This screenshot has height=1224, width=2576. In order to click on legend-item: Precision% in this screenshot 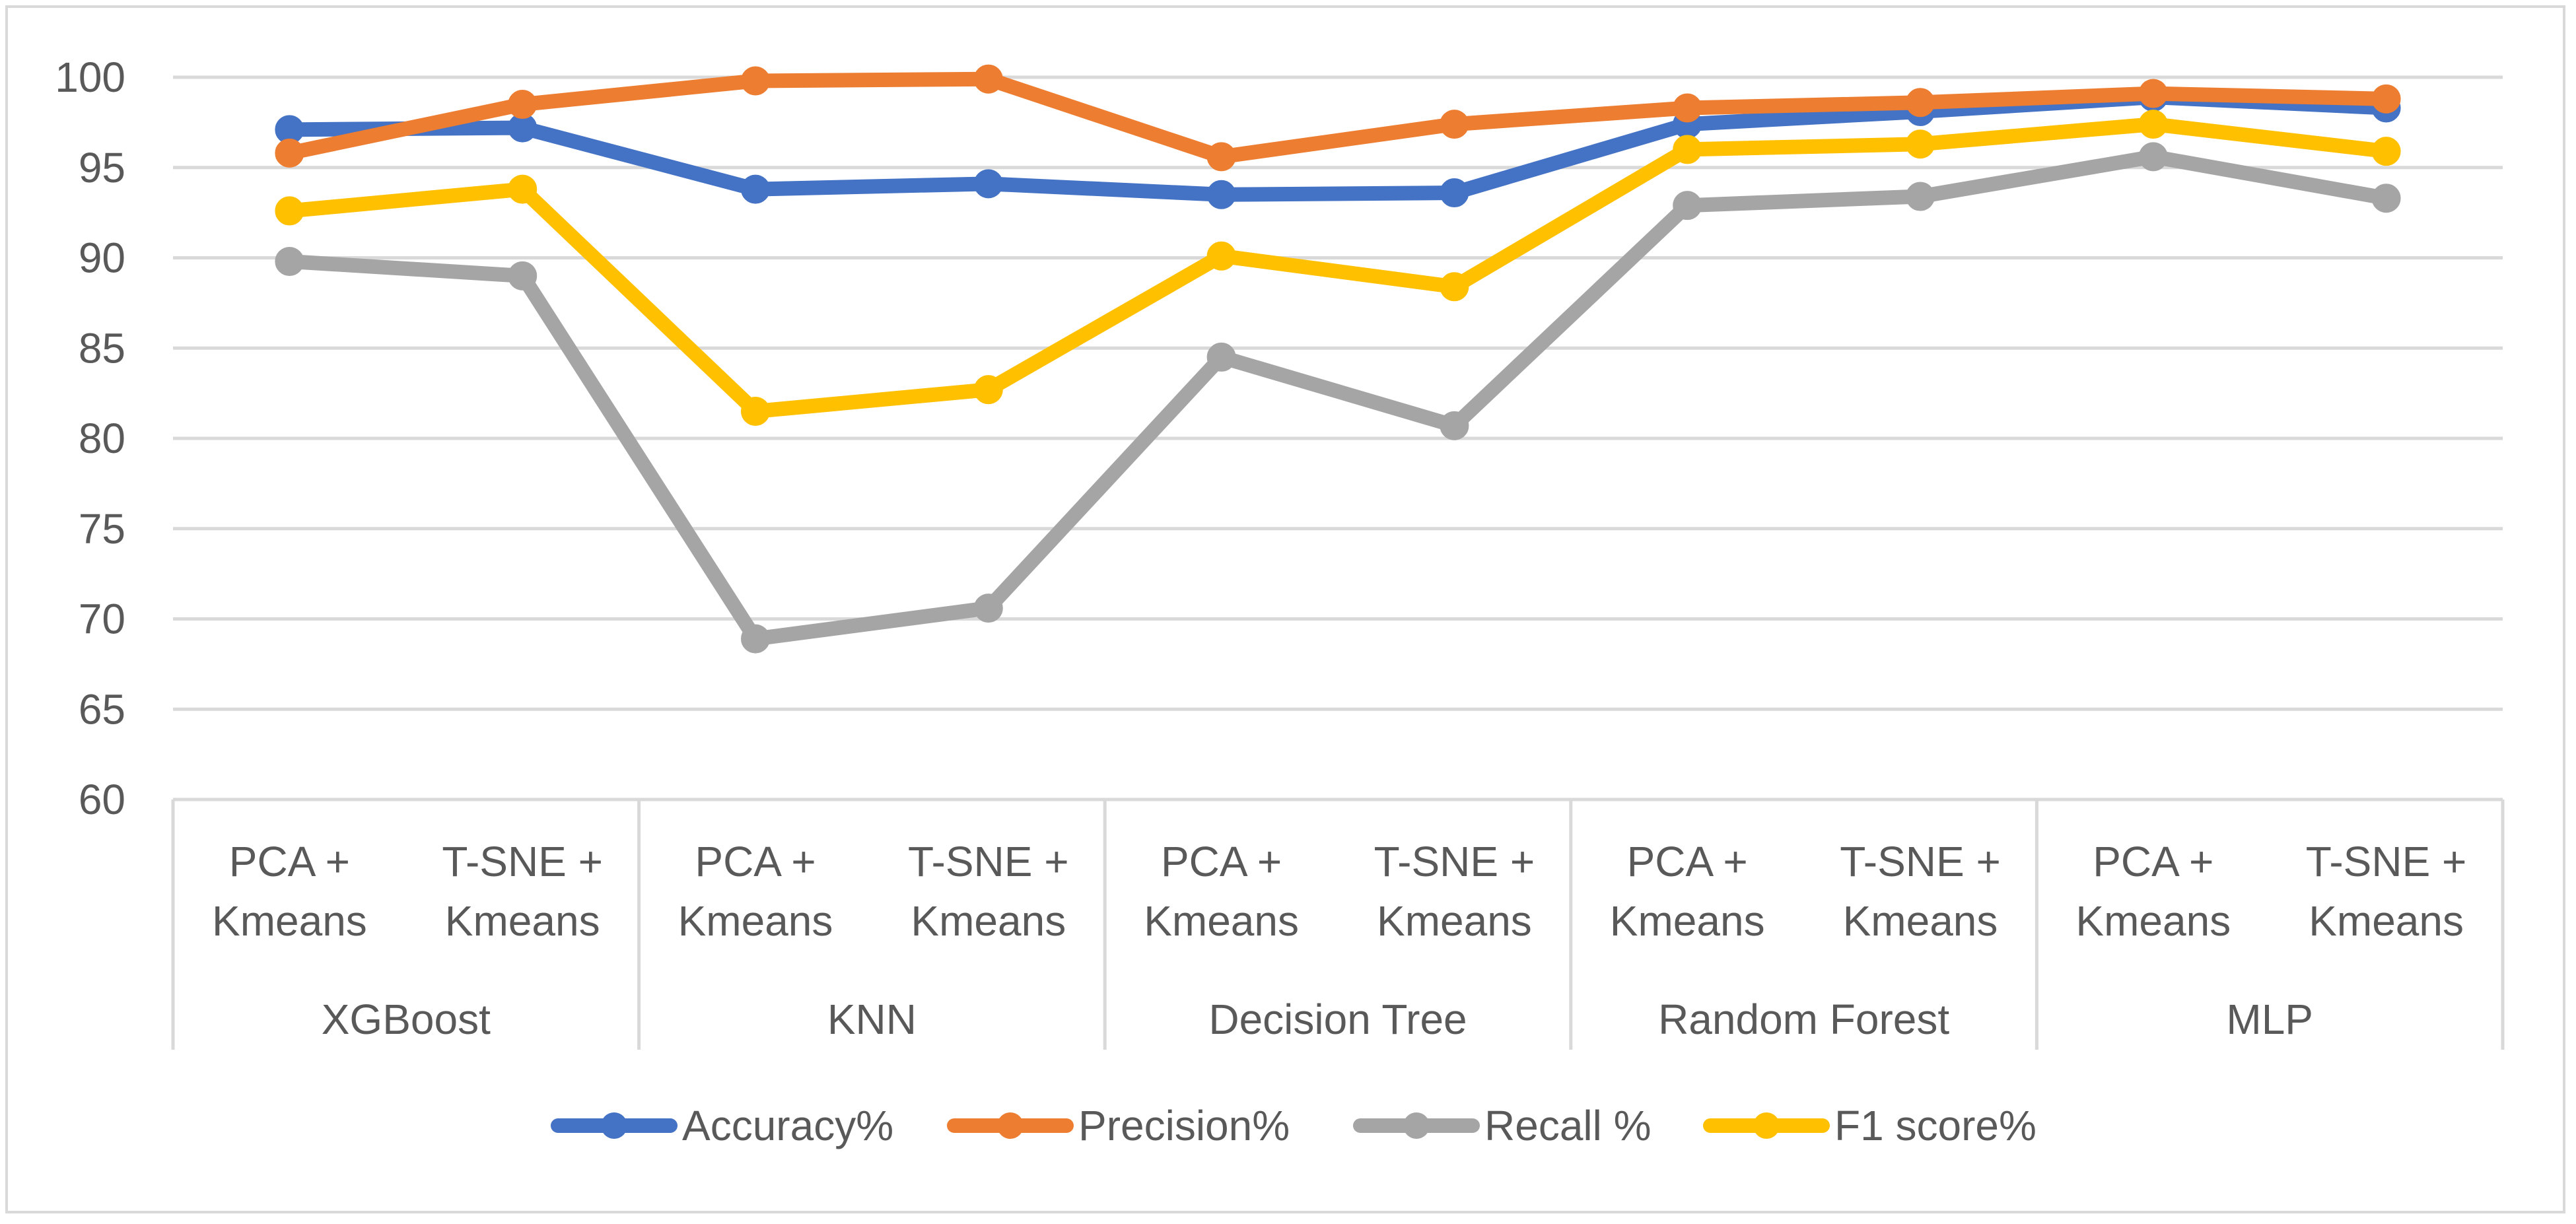, I will do `click(1119, 1125)`.